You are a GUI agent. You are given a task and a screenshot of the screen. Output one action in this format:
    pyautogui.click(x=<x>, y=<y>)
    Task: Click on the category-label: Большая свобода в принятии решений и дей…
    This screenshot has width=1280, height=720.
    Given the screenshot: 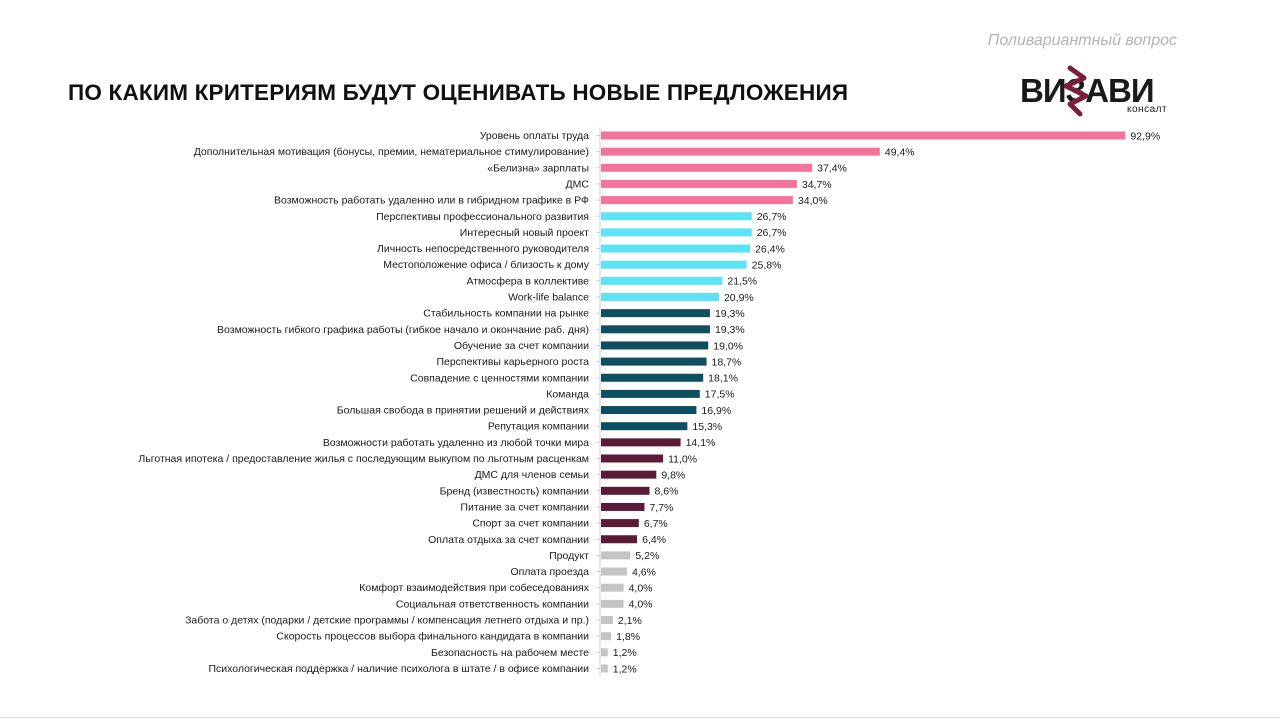 What is the action you would take?
    pyautogui.click(x=463, y=411)
    